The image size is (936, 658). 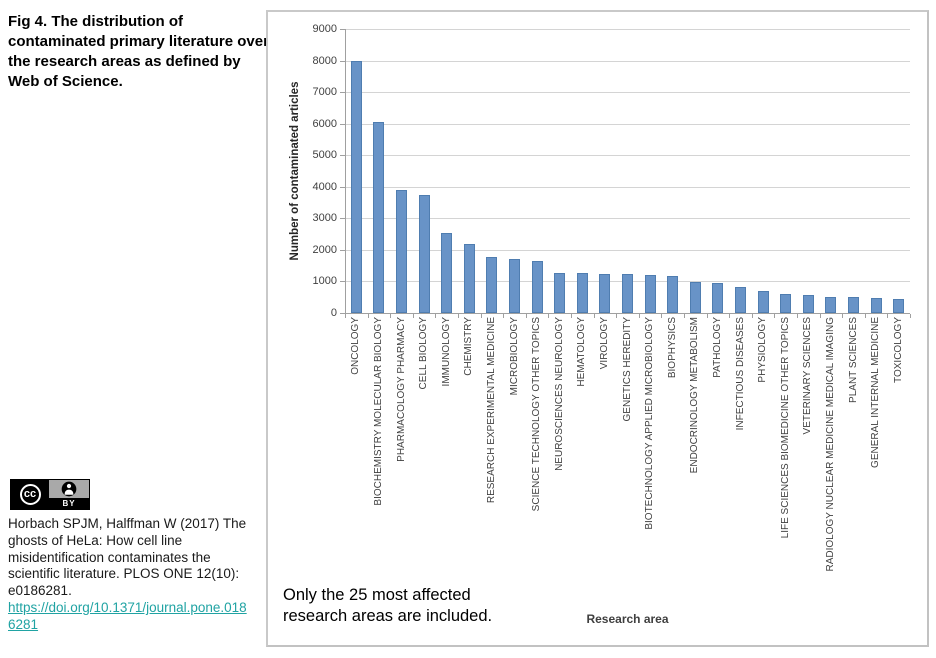 I want to click on cc-attribution-area: BY, so click(x=69, y=494).